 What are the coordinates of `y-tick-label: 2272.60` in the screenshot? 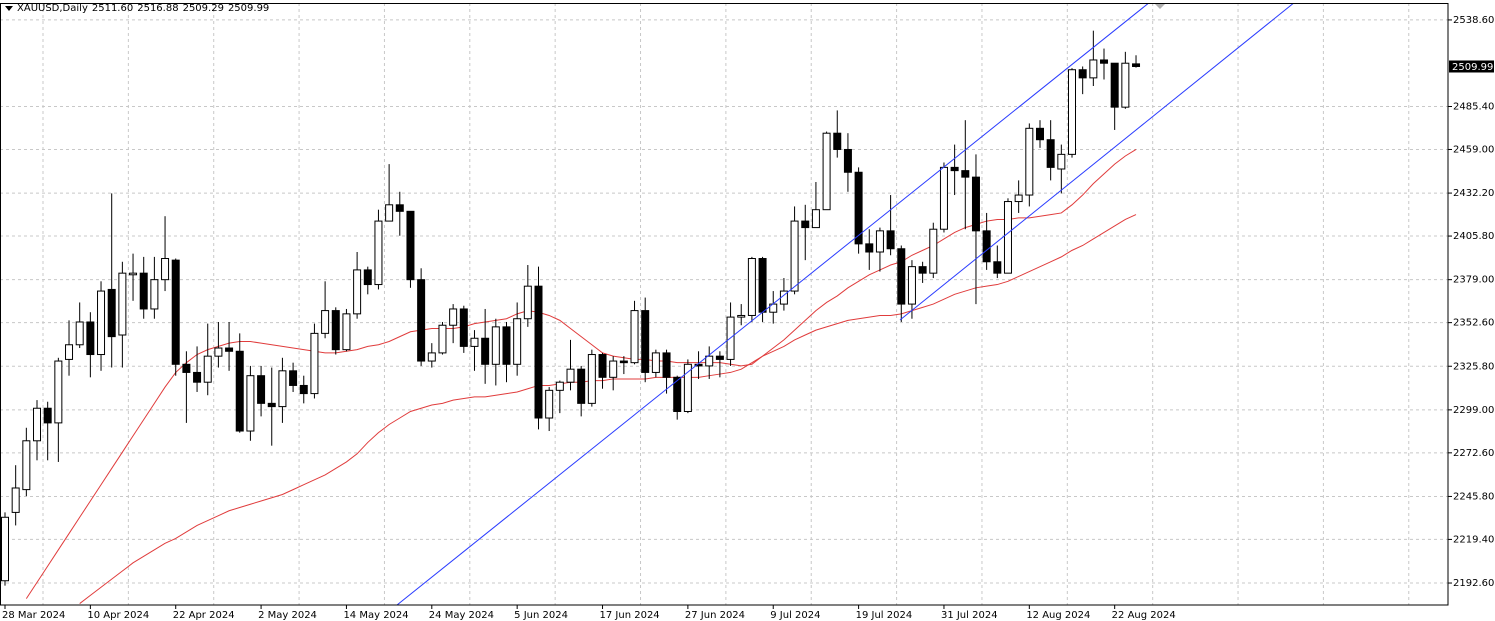 It's located at (1473, 453).